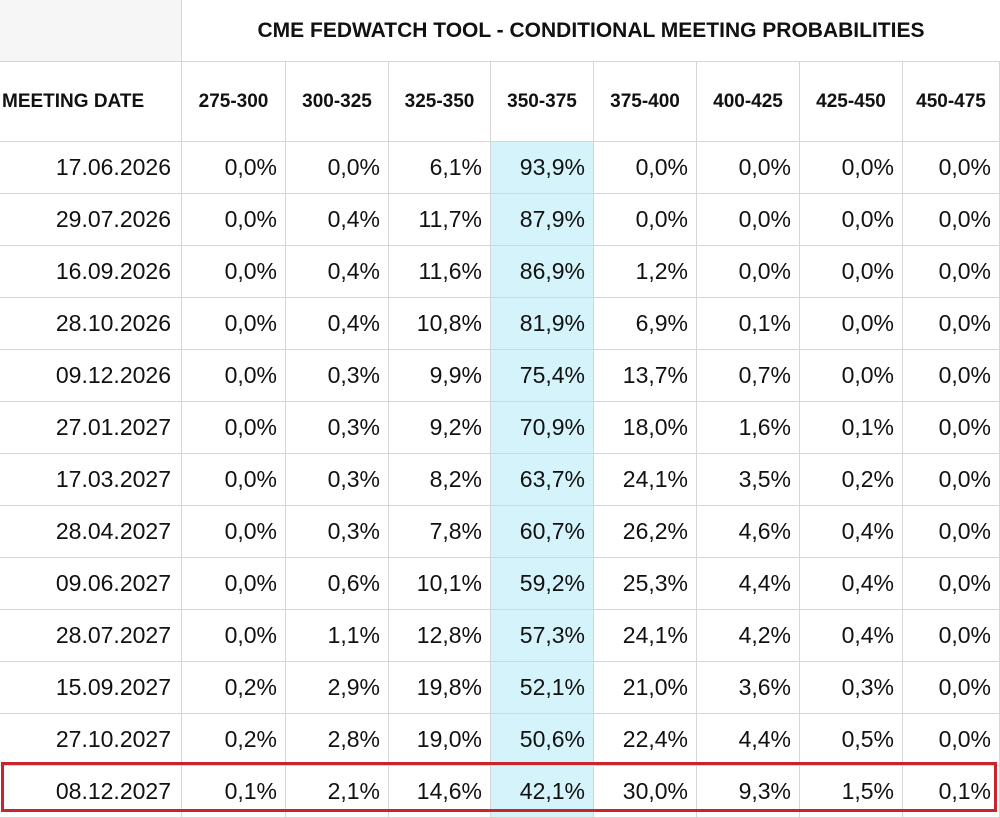 The image size is (1000, 818). What do you see at coordinates (645, 376) in the screenshot?
I see `probability-cell: 13,7%` at bounding box center [645, 376].